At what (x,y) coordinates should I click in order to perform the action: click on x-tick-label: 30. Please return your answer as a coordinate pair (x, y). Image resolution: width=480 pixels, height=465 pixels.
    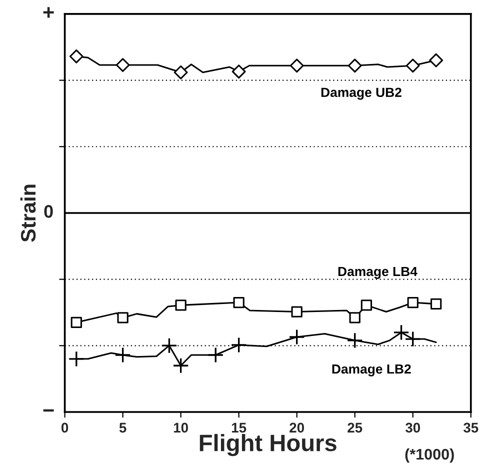
    Looking at the image, I should click on (412, 427).